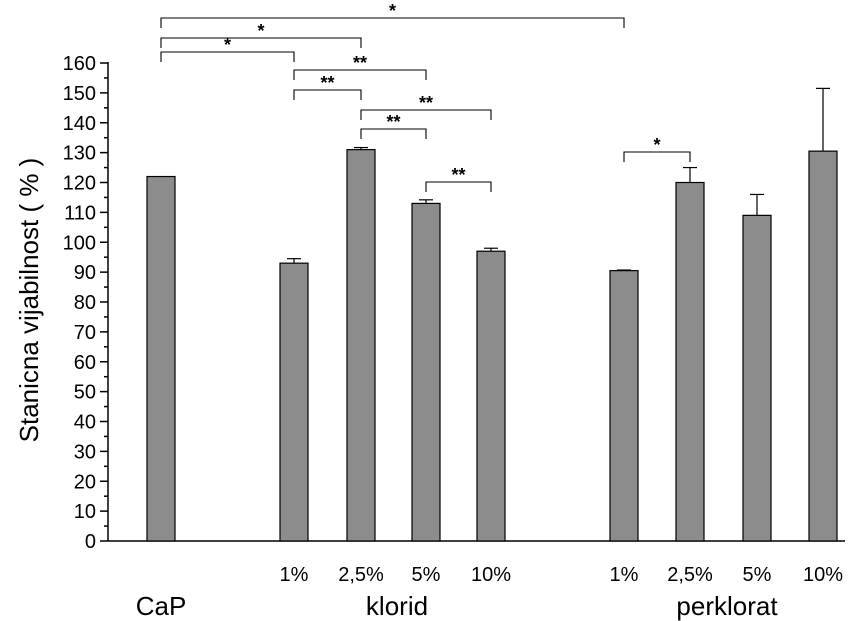 The height and width of the screenshot is (621, 848). What do you see at coordinates (361, 575) in the screenshot?
I see `x-tick-label-klorid-2-5: 2,5%` at bounding box center [361, 575].